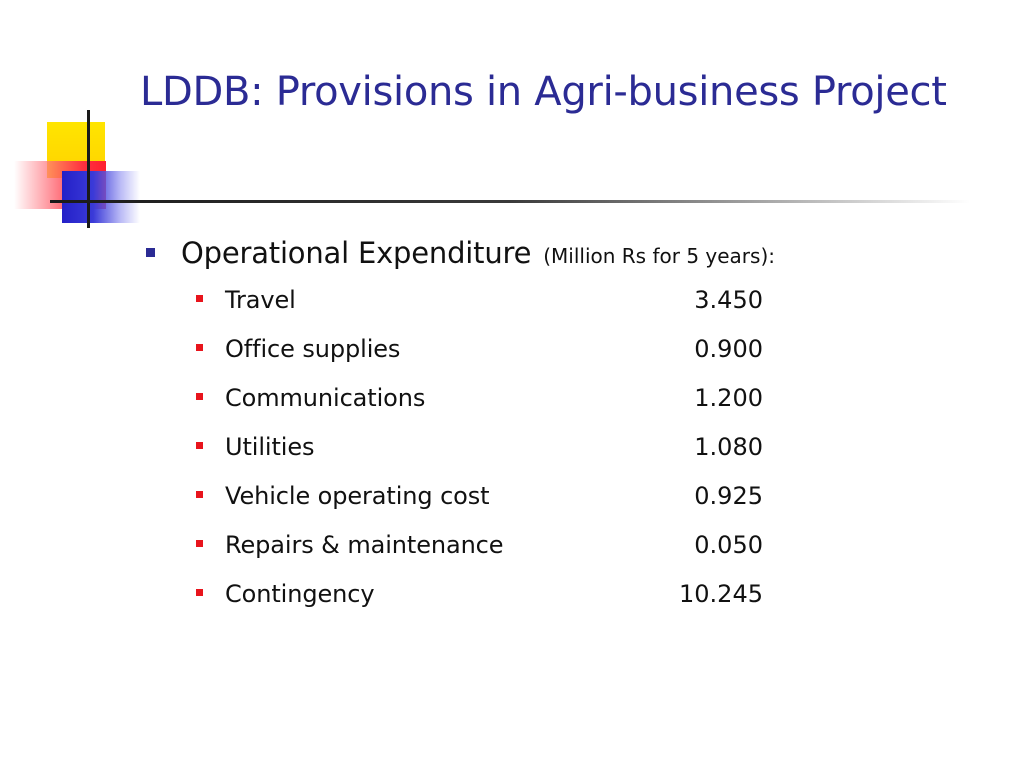 The width and height of the screenshot is (1024, 768). What do you see at coordinates (728, 545) in the screenshot?
I see `item-value: 0.050` at bounding box center [728, 545].